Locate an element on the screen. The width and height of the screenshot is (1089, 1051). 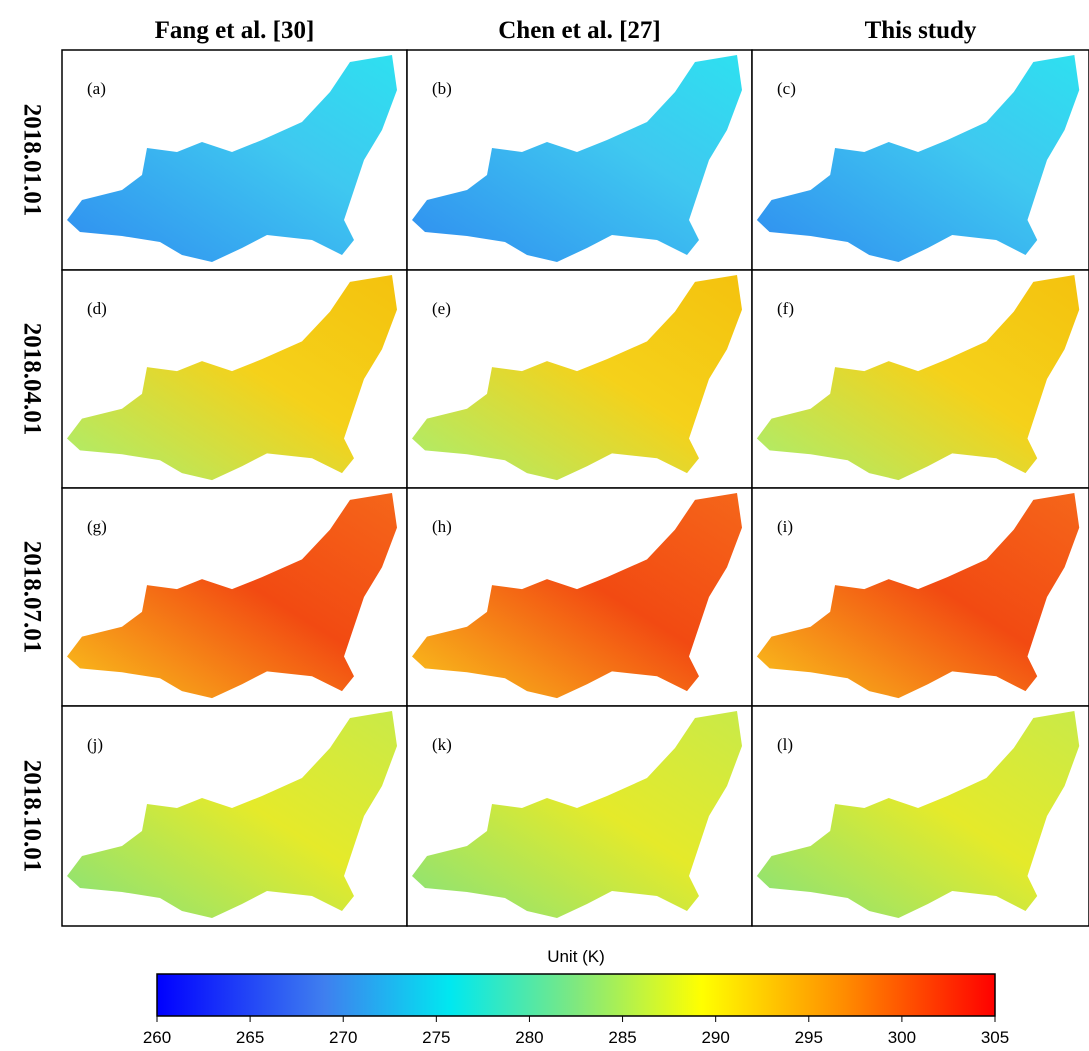
panel-label: (d) is located at coordinates (97, 308).